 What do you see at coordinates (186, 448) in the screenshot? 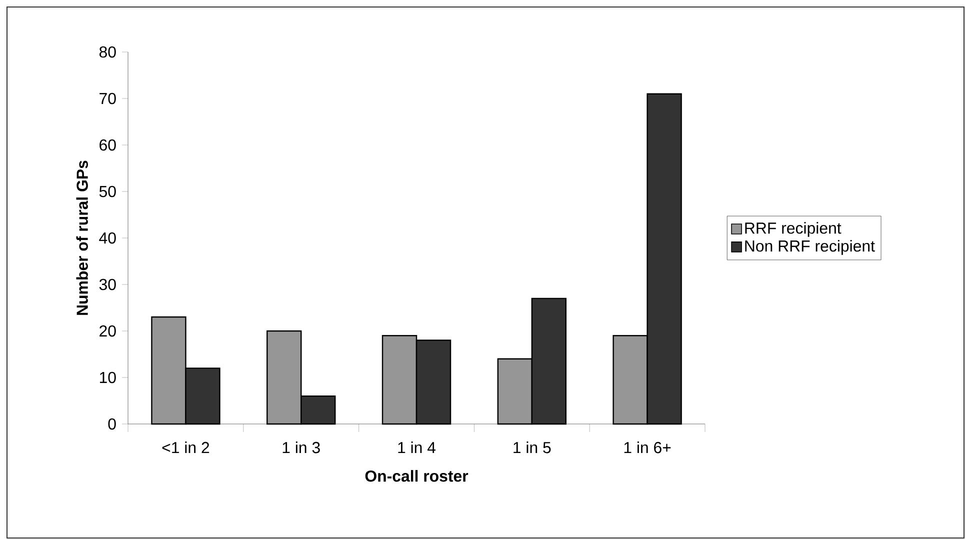
I see `x-tick-label: <1 in 2` at bounding box center [186, 448].